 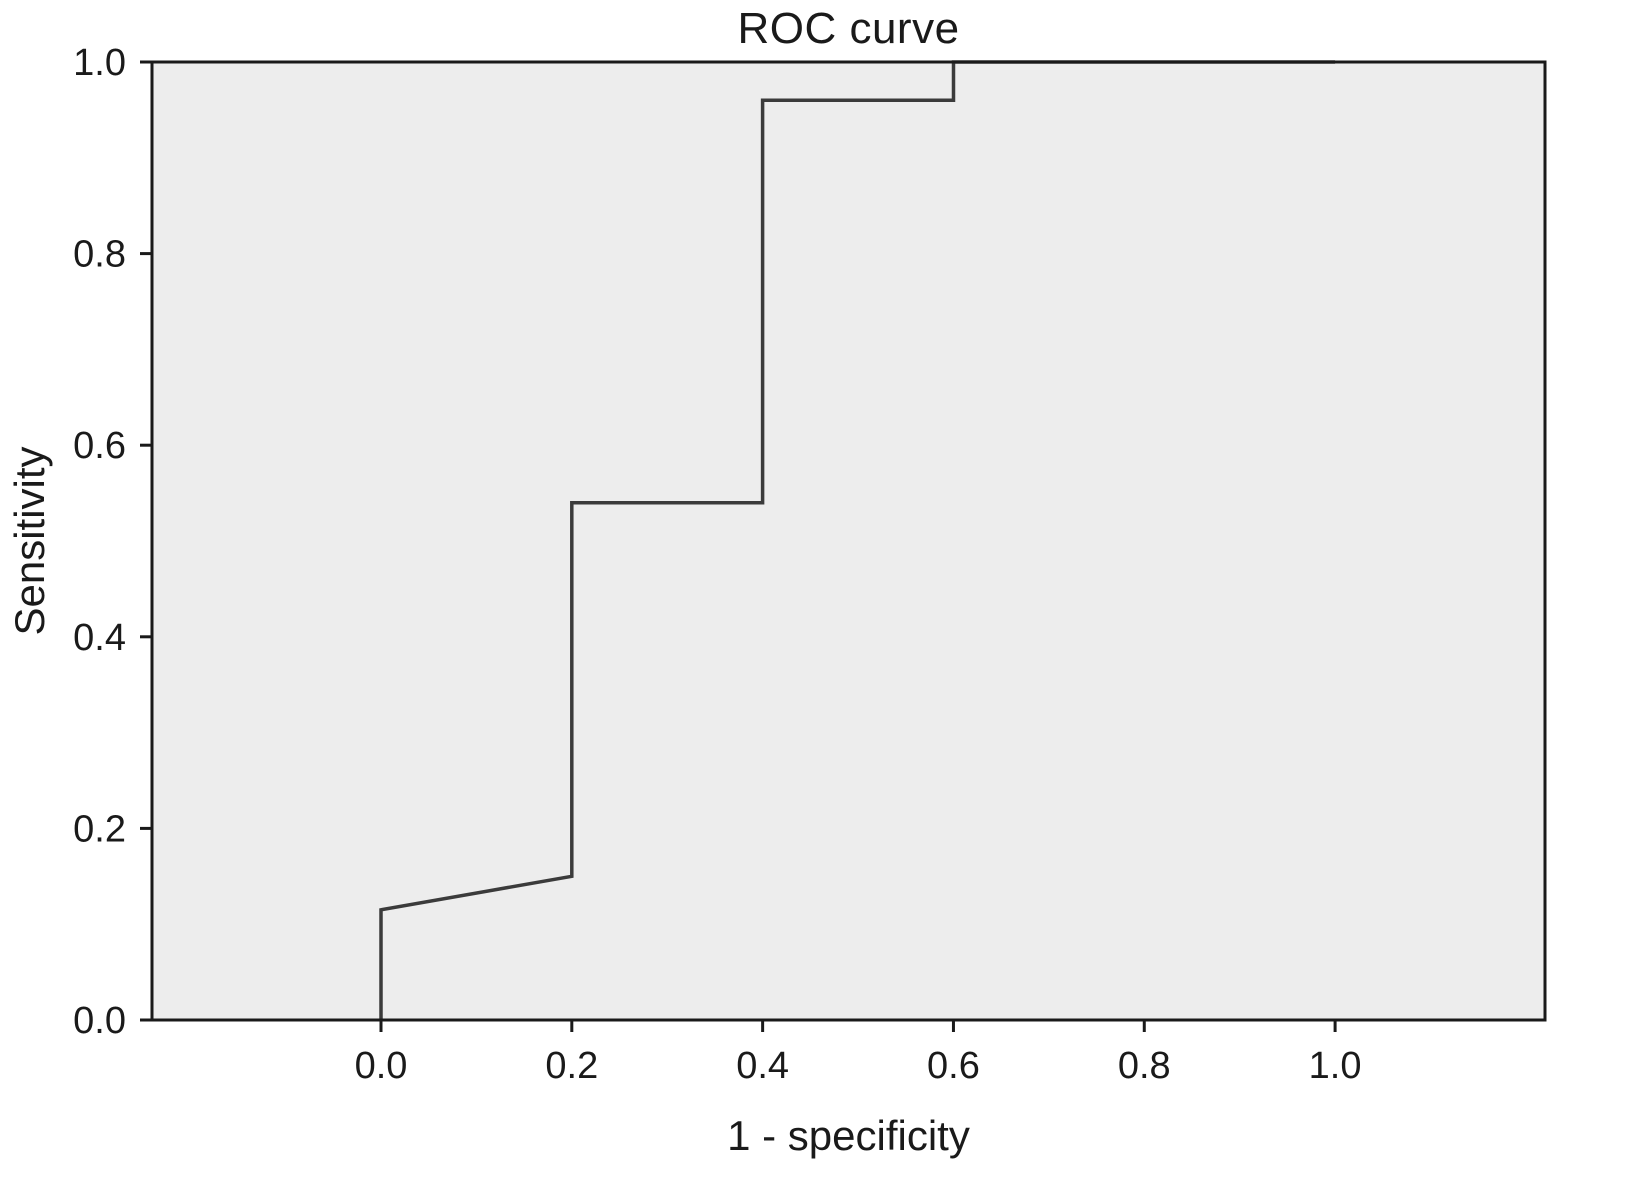 What do you see at coordinates (953, 1066) in the screenshot?
I see `x-tick-label: 0.6` at bounding box center [953, 1066].